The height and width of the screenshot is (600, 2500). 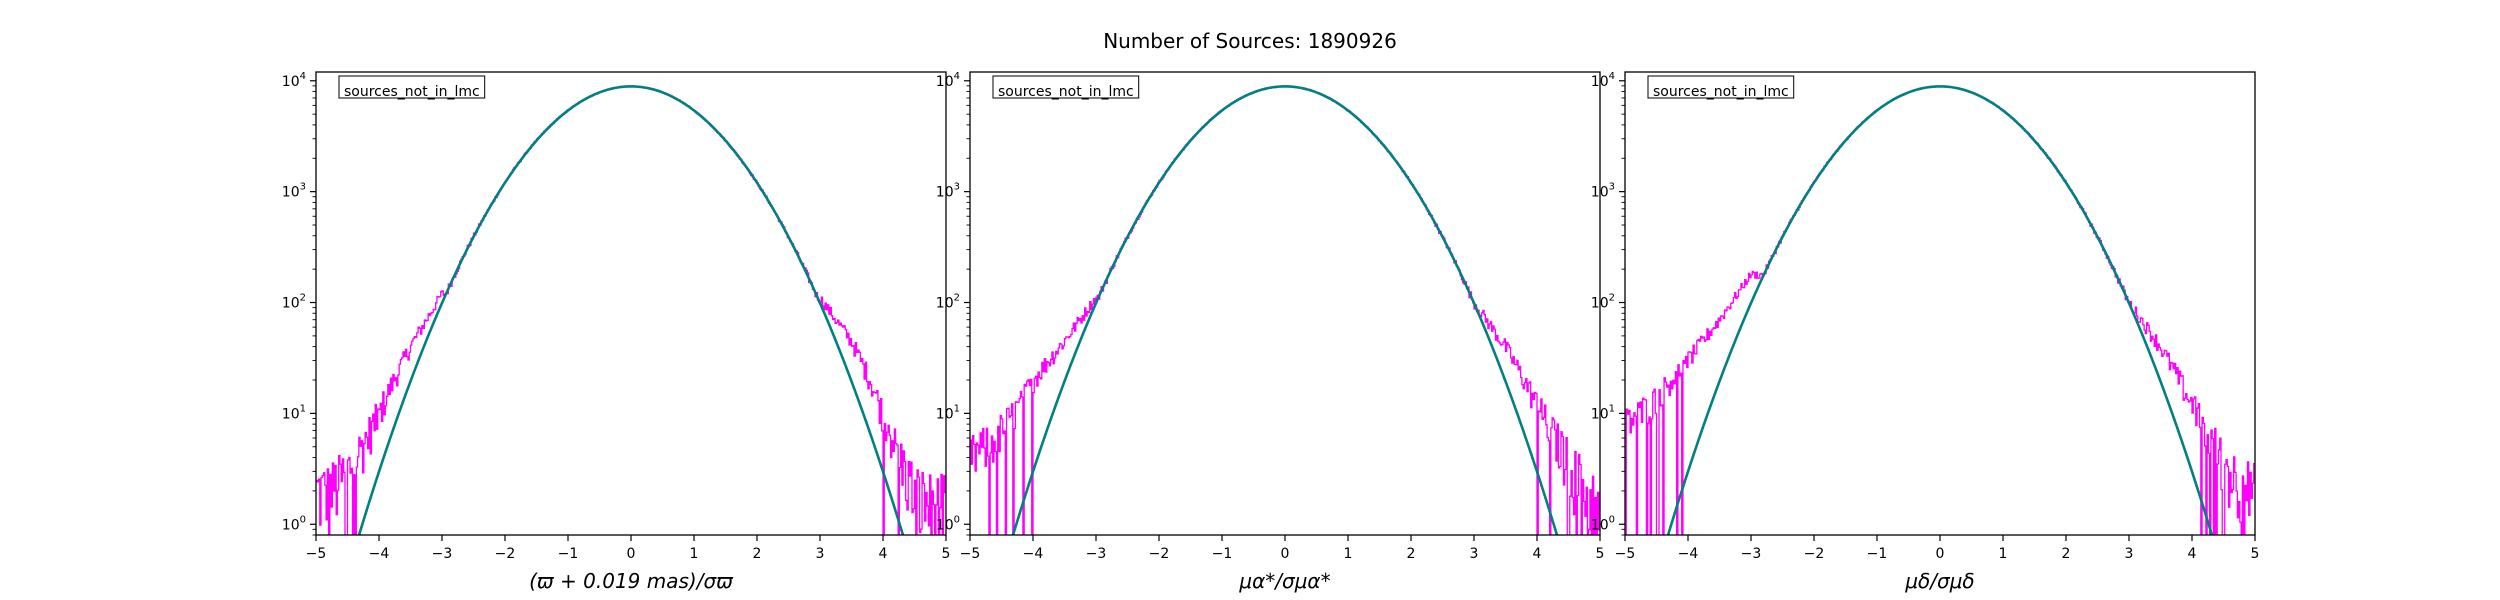 I want to click on x-axis-label: μα*/σμα*, so click(x=1284, y=581).